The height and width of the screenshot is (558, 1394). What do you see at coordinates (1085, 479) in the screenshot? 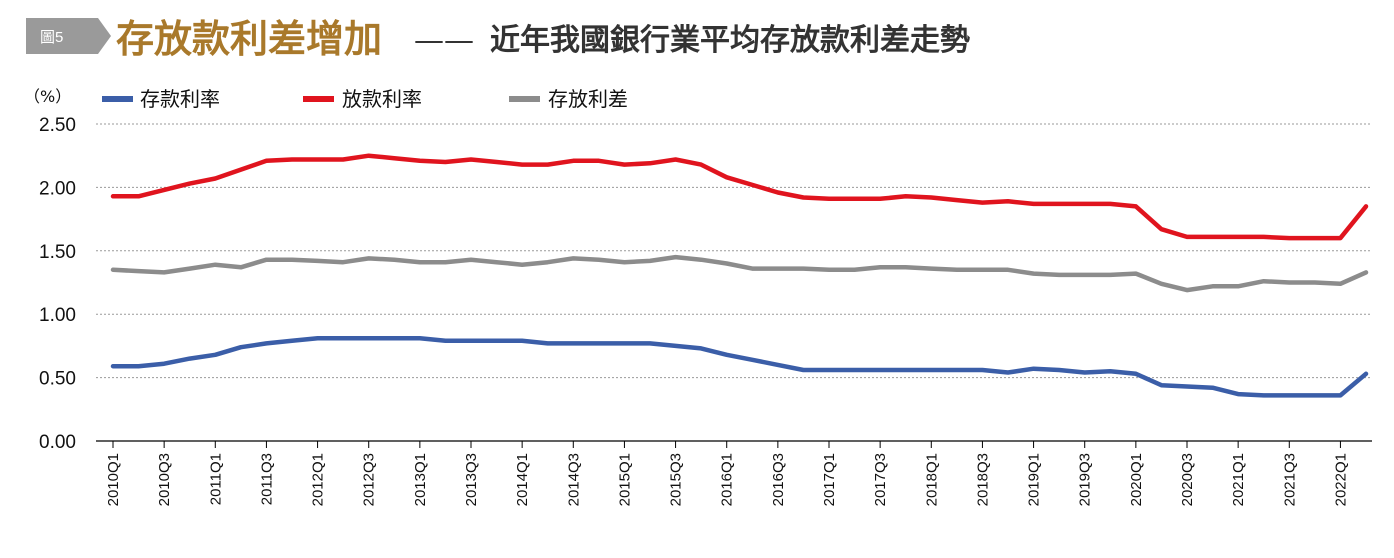
I see `x-tick-label: 2019Q3` at bounding box center [1085, 479].